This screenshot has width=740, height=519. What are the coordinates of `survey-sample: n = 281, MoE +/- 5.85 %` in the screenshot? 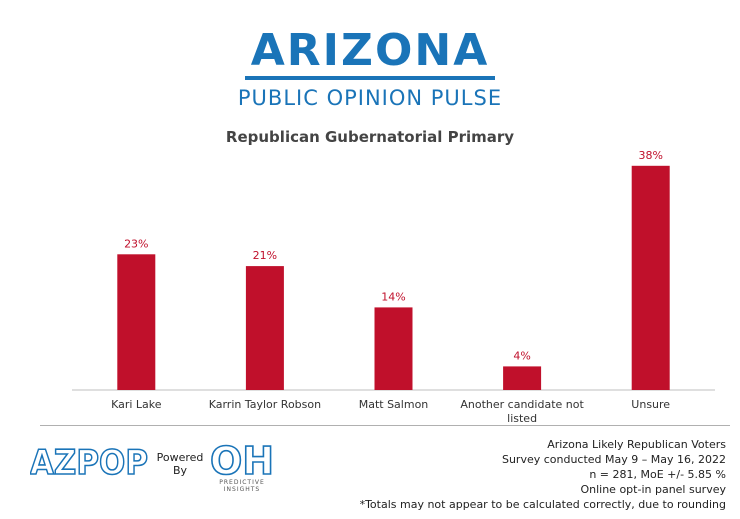 It's located at (657, 474).